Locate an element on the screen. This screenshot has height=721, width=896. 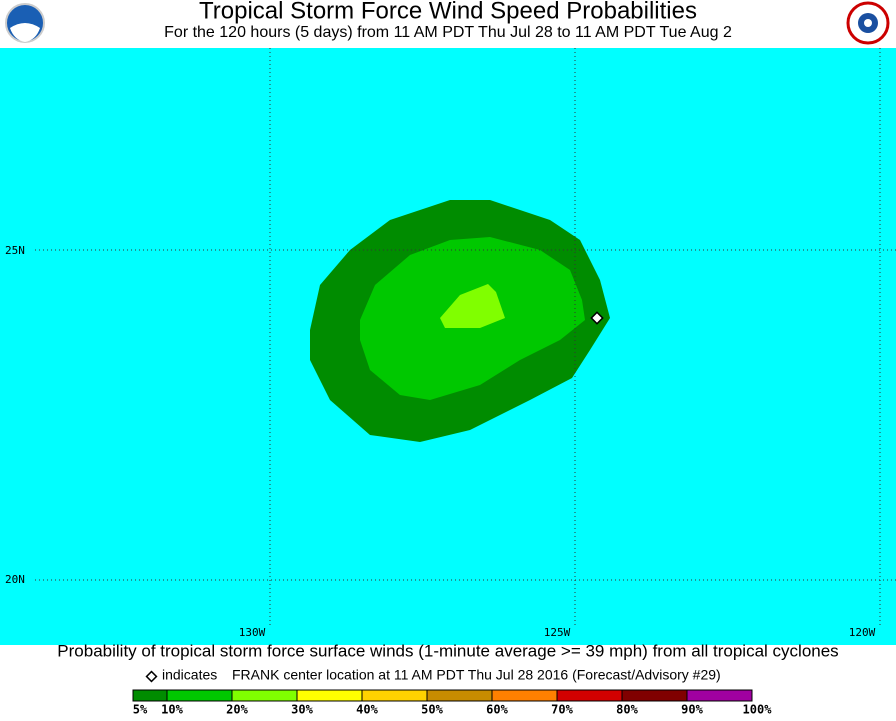
legend-label: 50% is located at coordinates (432, 710).